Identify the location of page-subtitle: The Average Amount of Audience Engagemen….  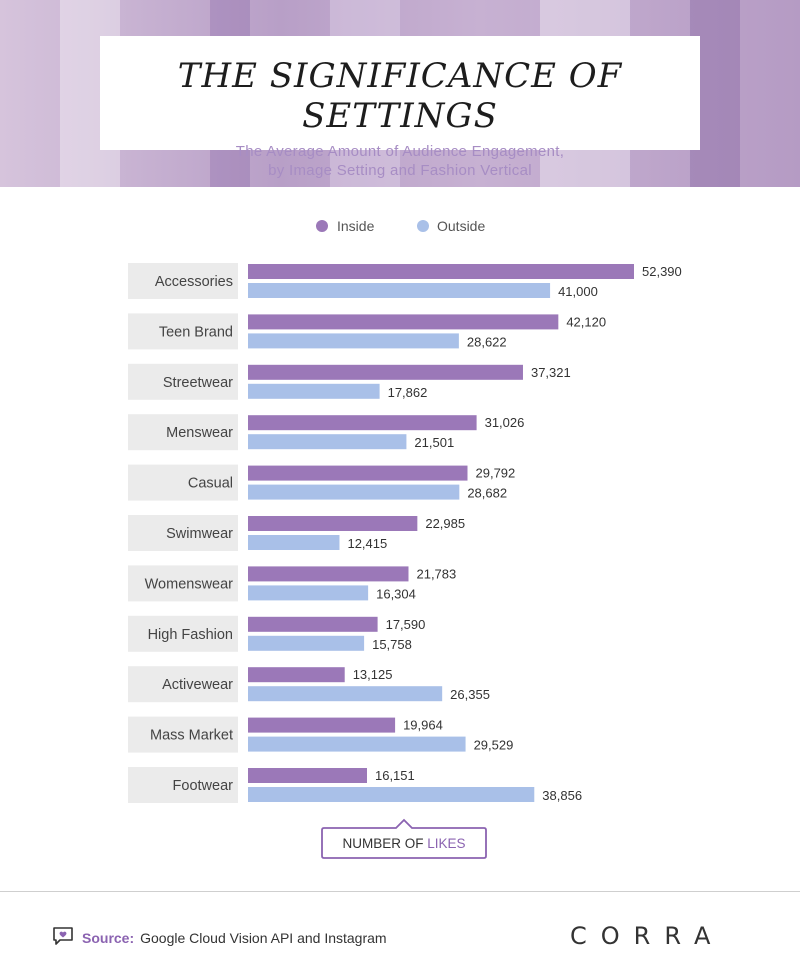
(400, 161).